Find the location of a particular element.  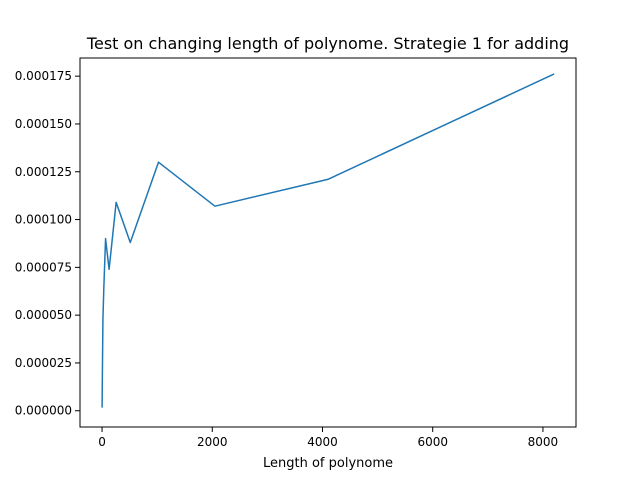

x-tick-label: 2000 is located at coordinates (212, 442).